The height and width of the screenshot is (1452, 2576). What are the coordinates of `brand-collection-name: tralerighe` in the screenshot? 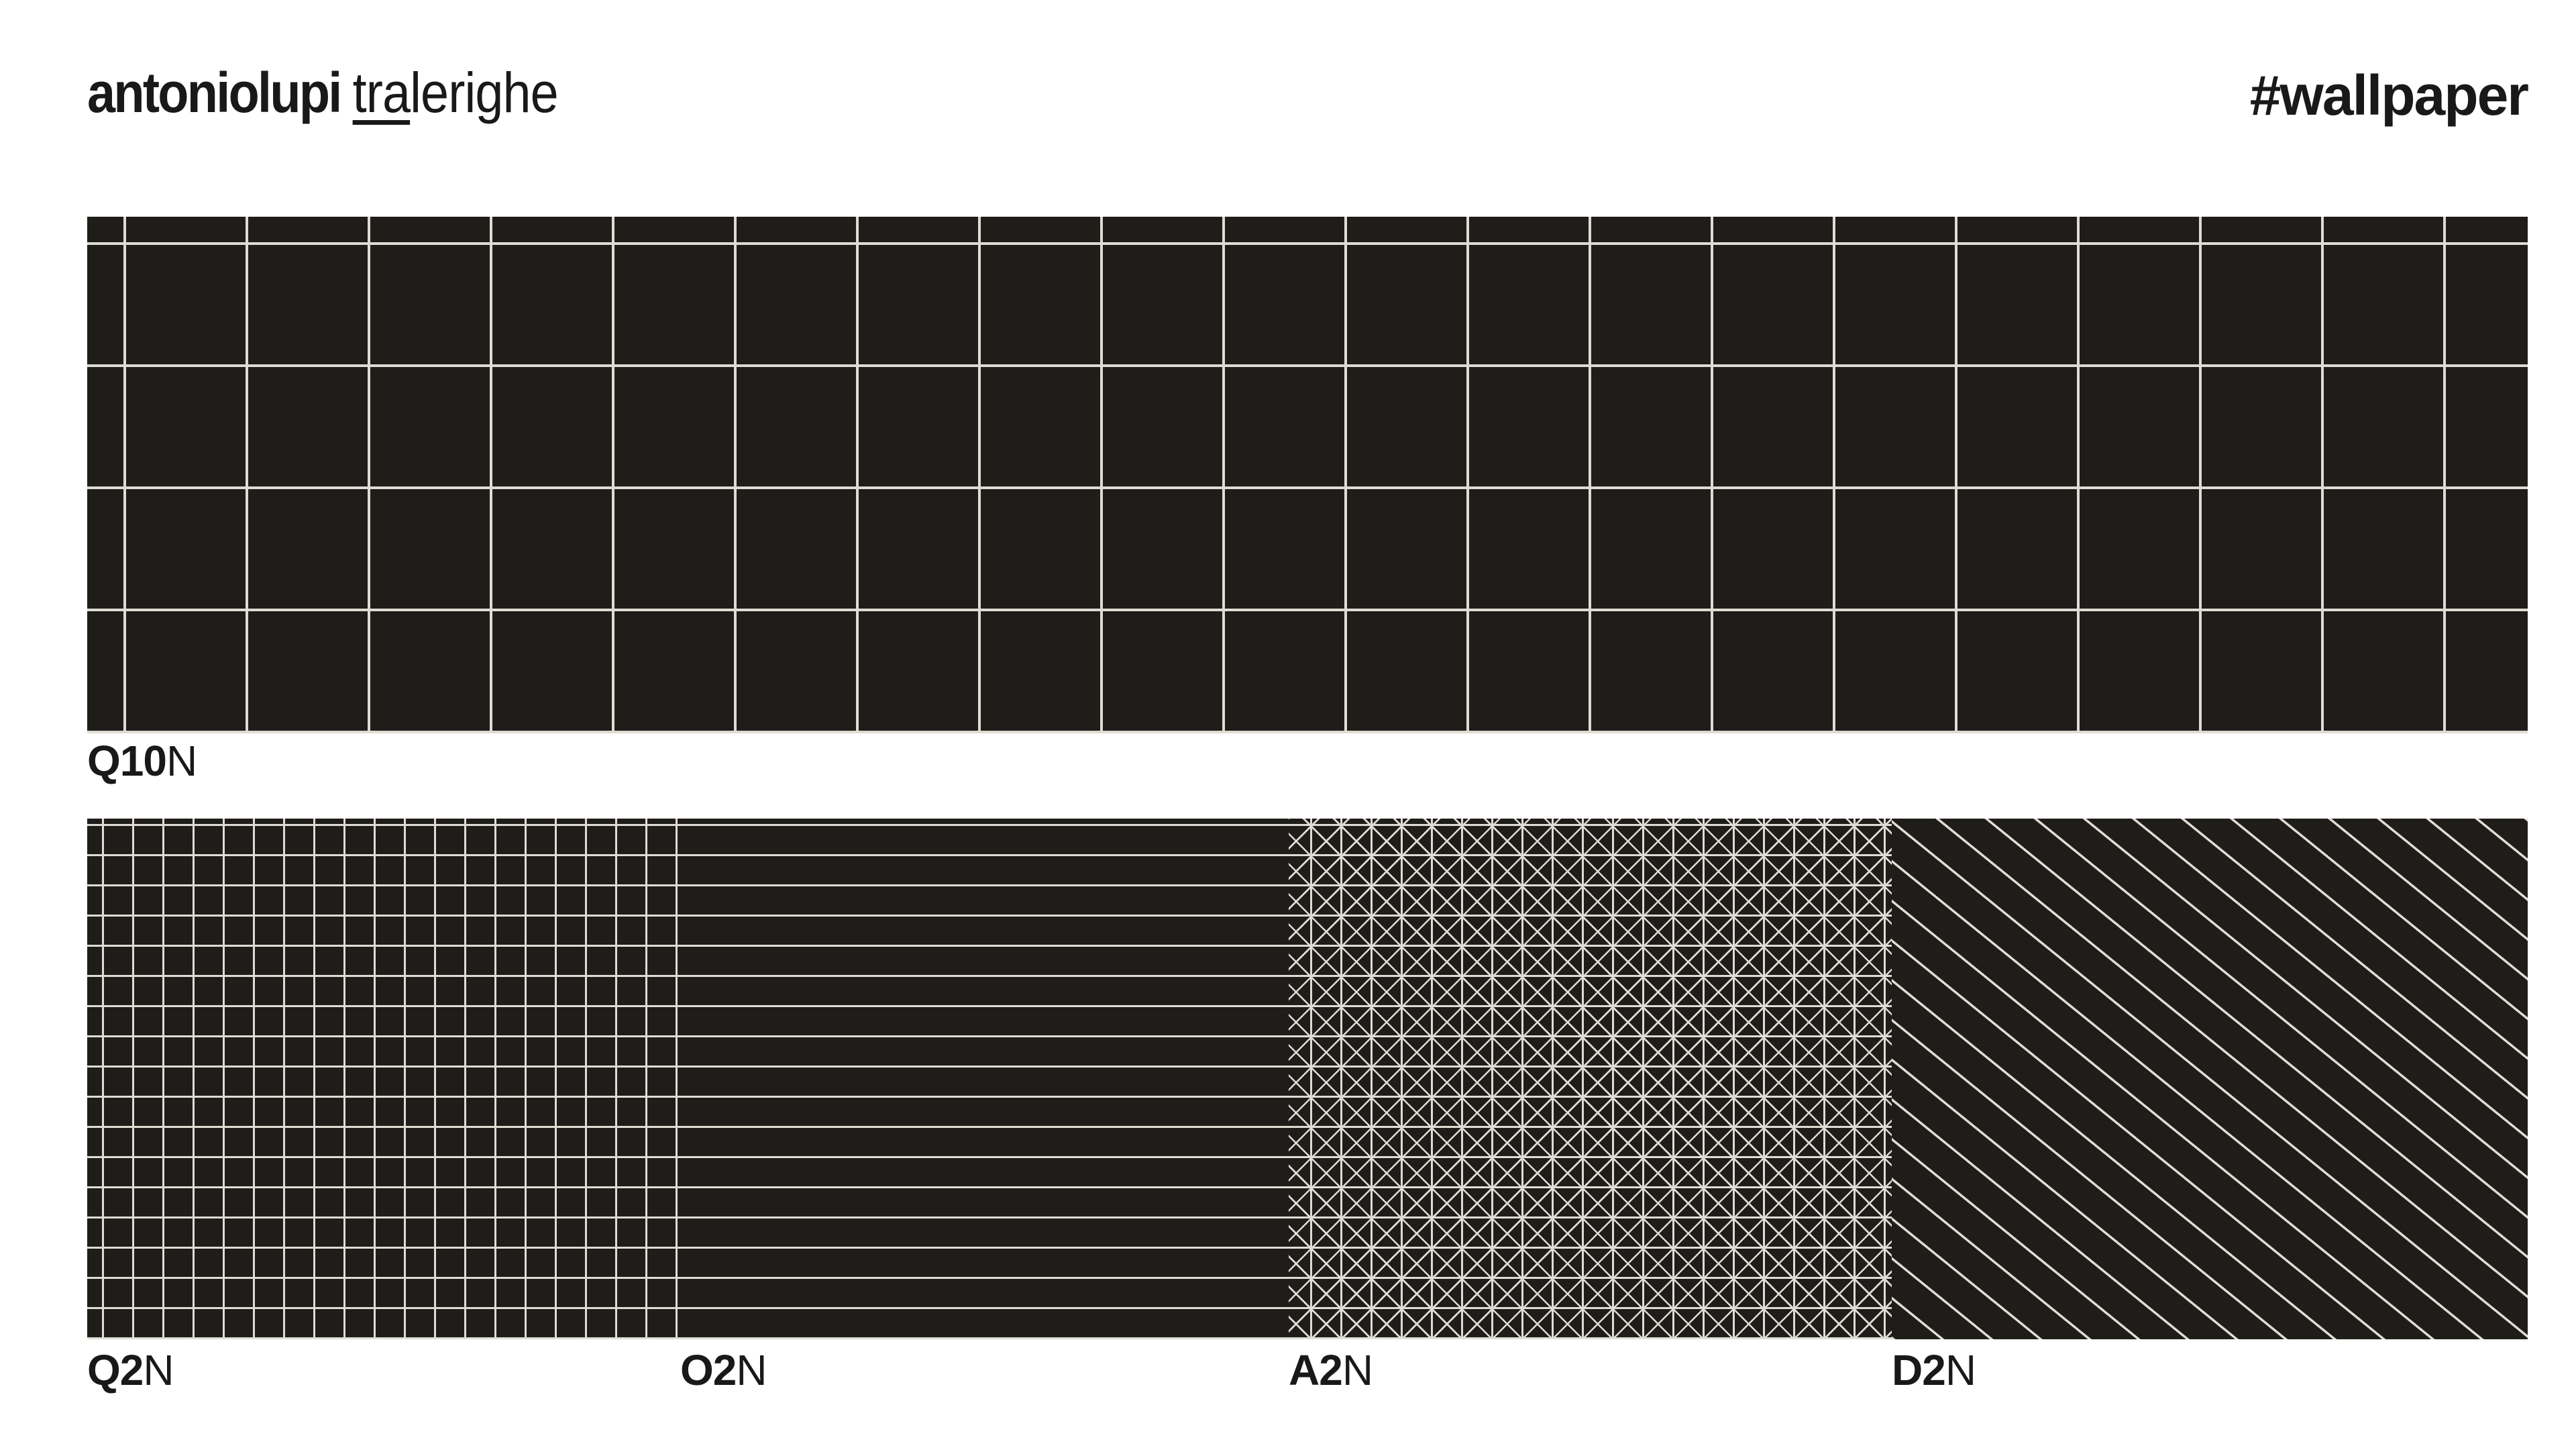 It's located at (455, 93).